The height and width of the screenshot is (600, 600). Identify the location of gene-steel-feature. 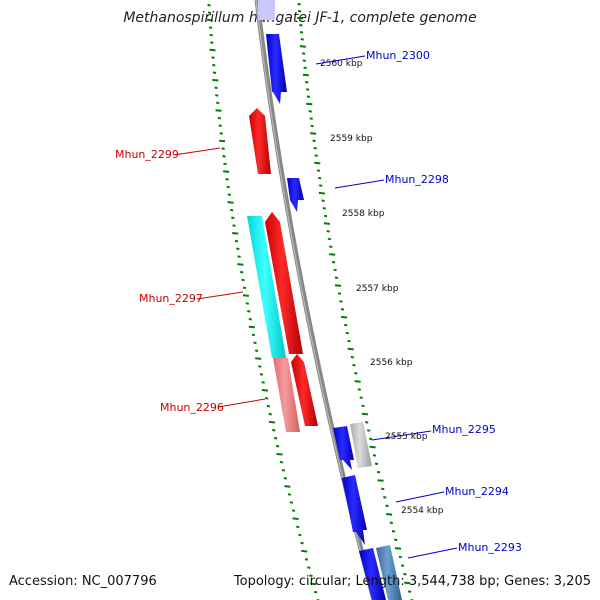
(389, 572).